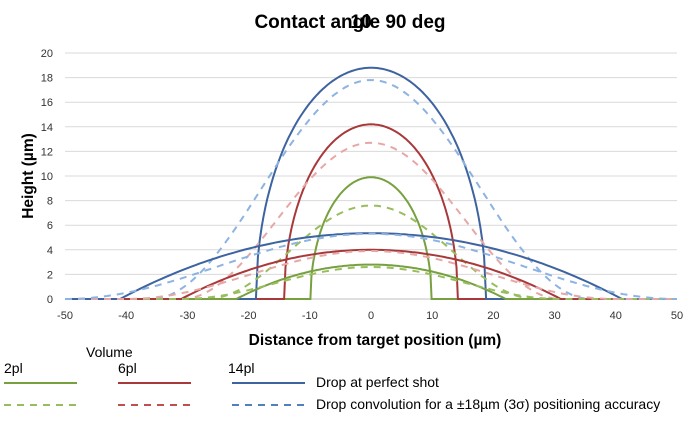 The width and height of the screenshot is (700, 436). Describe the element at coordinates (432, 316) in the screenshot. I see `x-tick-label: 10` at that location.